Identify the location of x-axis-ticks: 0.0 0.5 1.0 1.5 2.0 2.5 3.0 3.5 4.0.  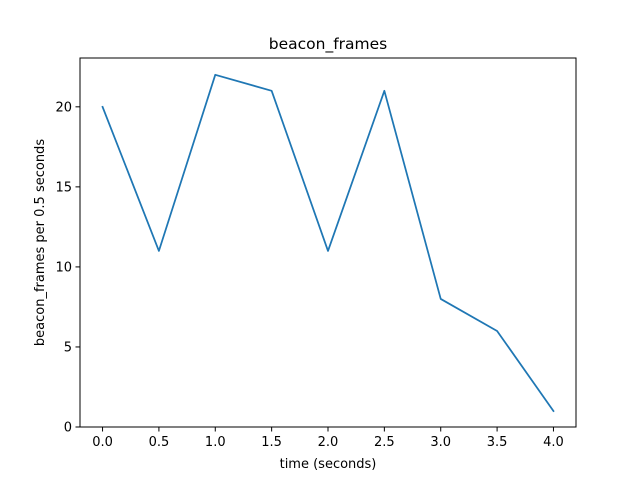
(328, 438).